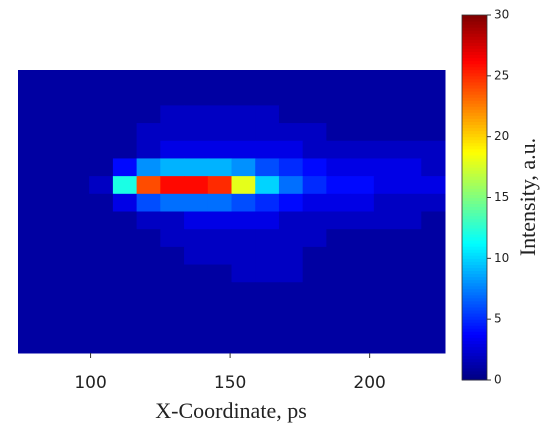 The width and height of the screenshot is (548, 435). What do you see at coordinates (501, 258) in the screenshot?
I see `colorbar-tick-label: 10` at bounding box center [501, 258].